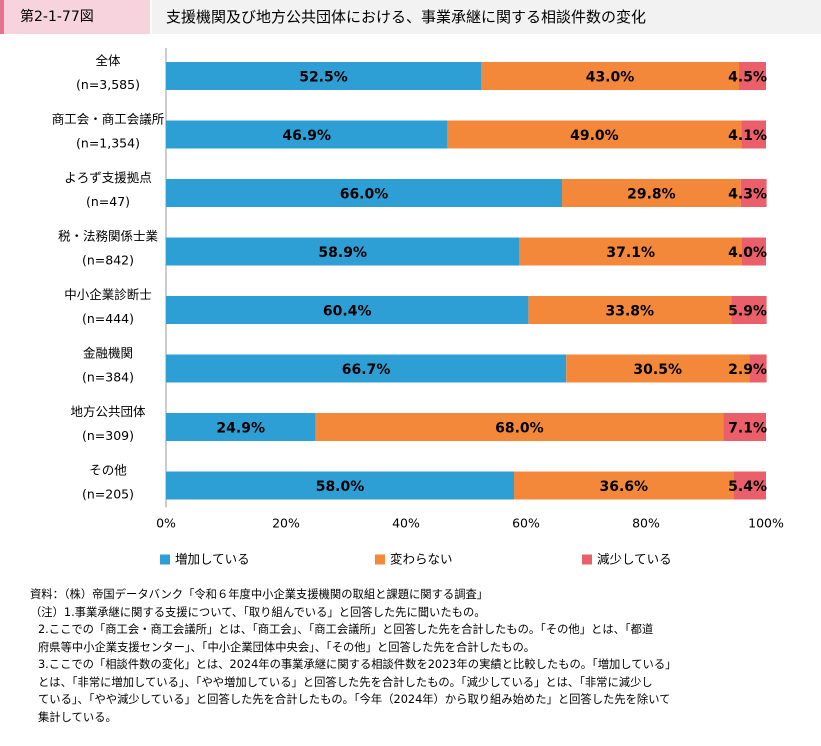 The width and height of the screenshot is (821, 746). I want to click on category-label: よろず支援拠点, so click(108, 177).